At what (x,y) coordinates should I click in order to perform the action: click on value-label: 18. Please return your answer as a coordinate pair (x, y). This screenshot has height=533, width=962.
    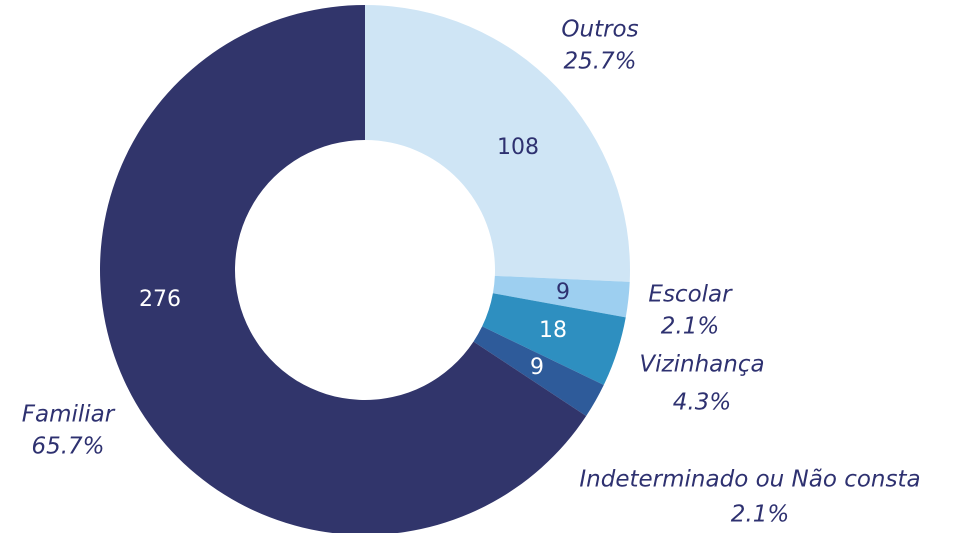
    Looking at the image, I should click on (553, 330).